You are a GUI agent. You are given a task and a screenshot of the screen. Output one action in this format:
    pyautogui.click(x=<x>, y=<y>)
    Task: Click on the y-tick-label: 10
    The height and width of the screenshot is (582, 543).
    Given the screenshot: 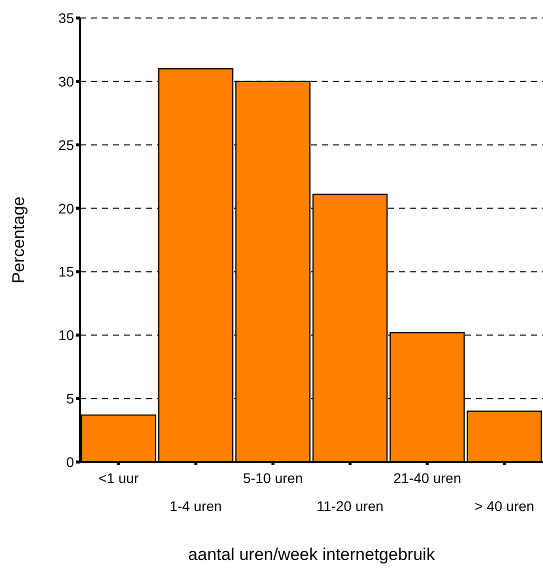 What is the action you would take?
    pyautogui.click(x=66, y=335)
    